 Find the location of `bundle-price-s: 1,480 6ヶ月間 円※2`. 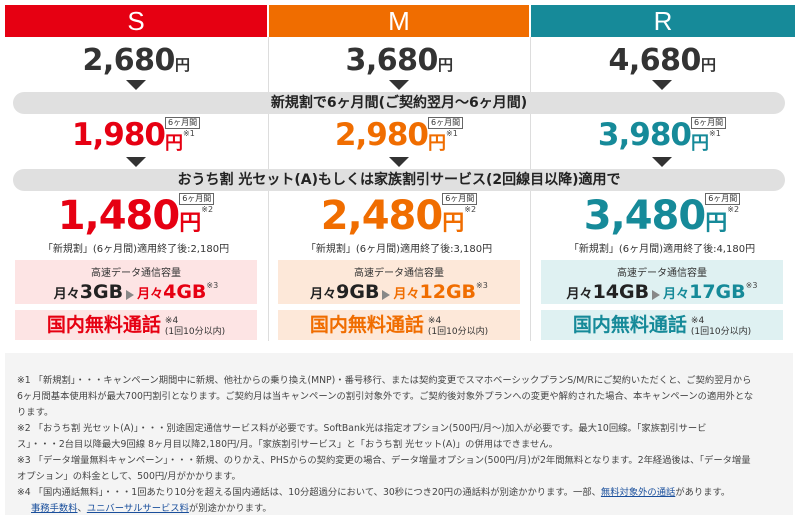

bundle-price-s: 1,480 6ヶ月間 円※2 is located at coordinates (136, 216).